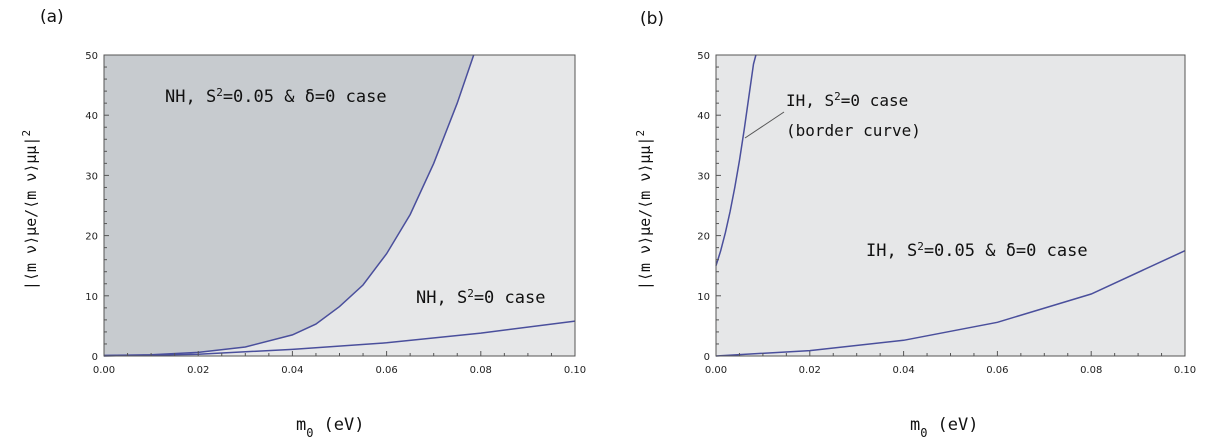  I want to click on panel-b-x-axis-label: m0 (eV), so click(944, 427).